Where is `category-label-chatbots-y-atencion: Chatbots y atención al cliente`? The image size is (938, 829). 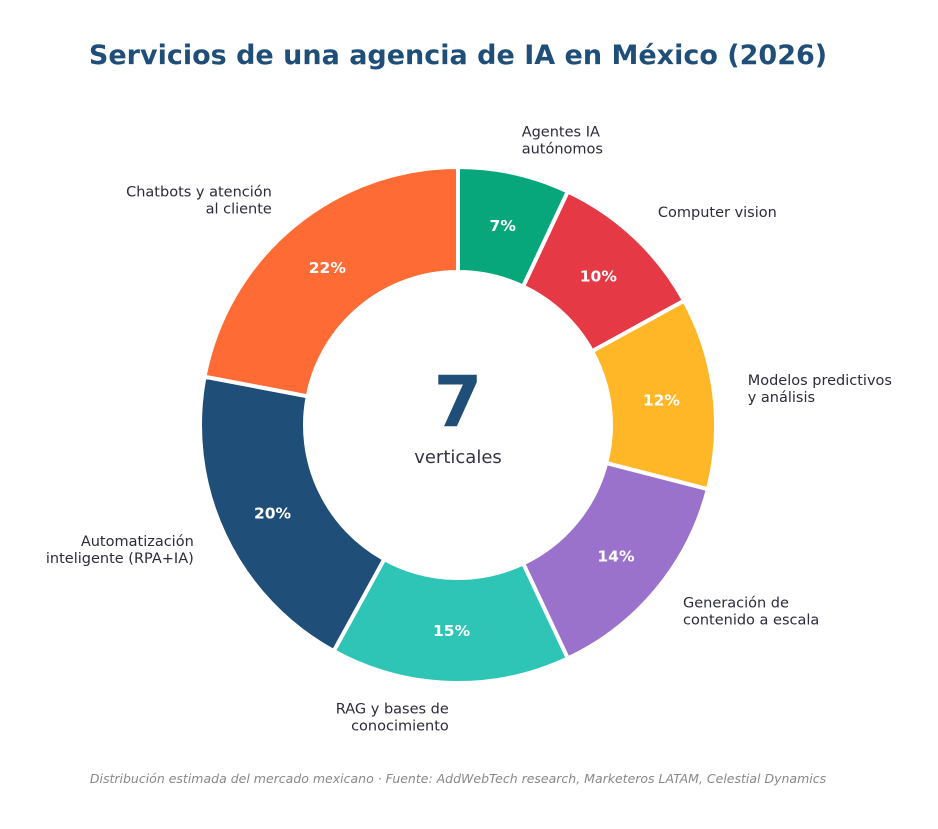
category-label-chatbots-y-atencion: Chatbots y atención al cliente is located at coordinates (199, 201).